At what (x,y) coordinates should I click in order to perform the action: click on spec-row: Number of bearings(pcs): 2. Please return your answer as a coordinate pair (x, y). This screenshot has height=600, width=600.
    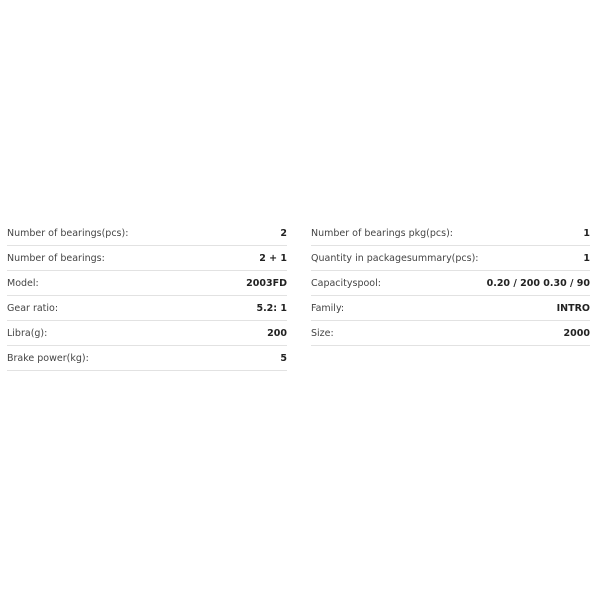
    Looking at the image, I should click on (147, 233).